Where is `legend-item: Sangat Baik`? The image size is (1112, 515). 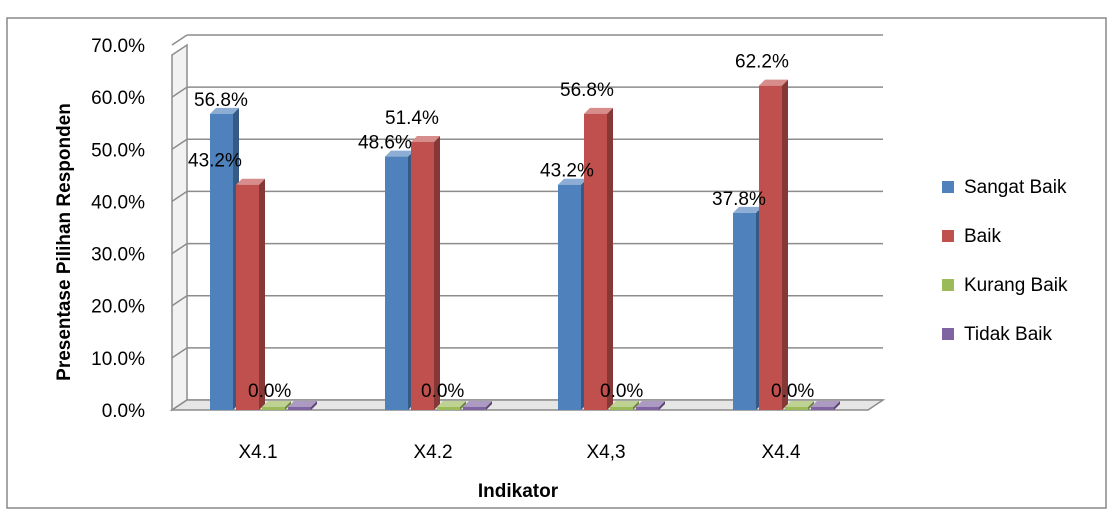 legend-item: Sangat Baik is located at coordinates (1004, 187).